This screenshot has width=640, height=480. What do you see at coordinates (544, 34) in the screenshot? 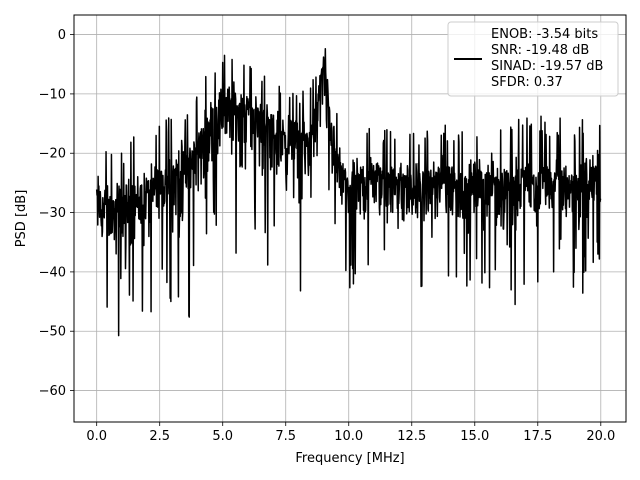
I see `legend-enob: ENOB: -3.54 bits` at bounding box center [544, 34].